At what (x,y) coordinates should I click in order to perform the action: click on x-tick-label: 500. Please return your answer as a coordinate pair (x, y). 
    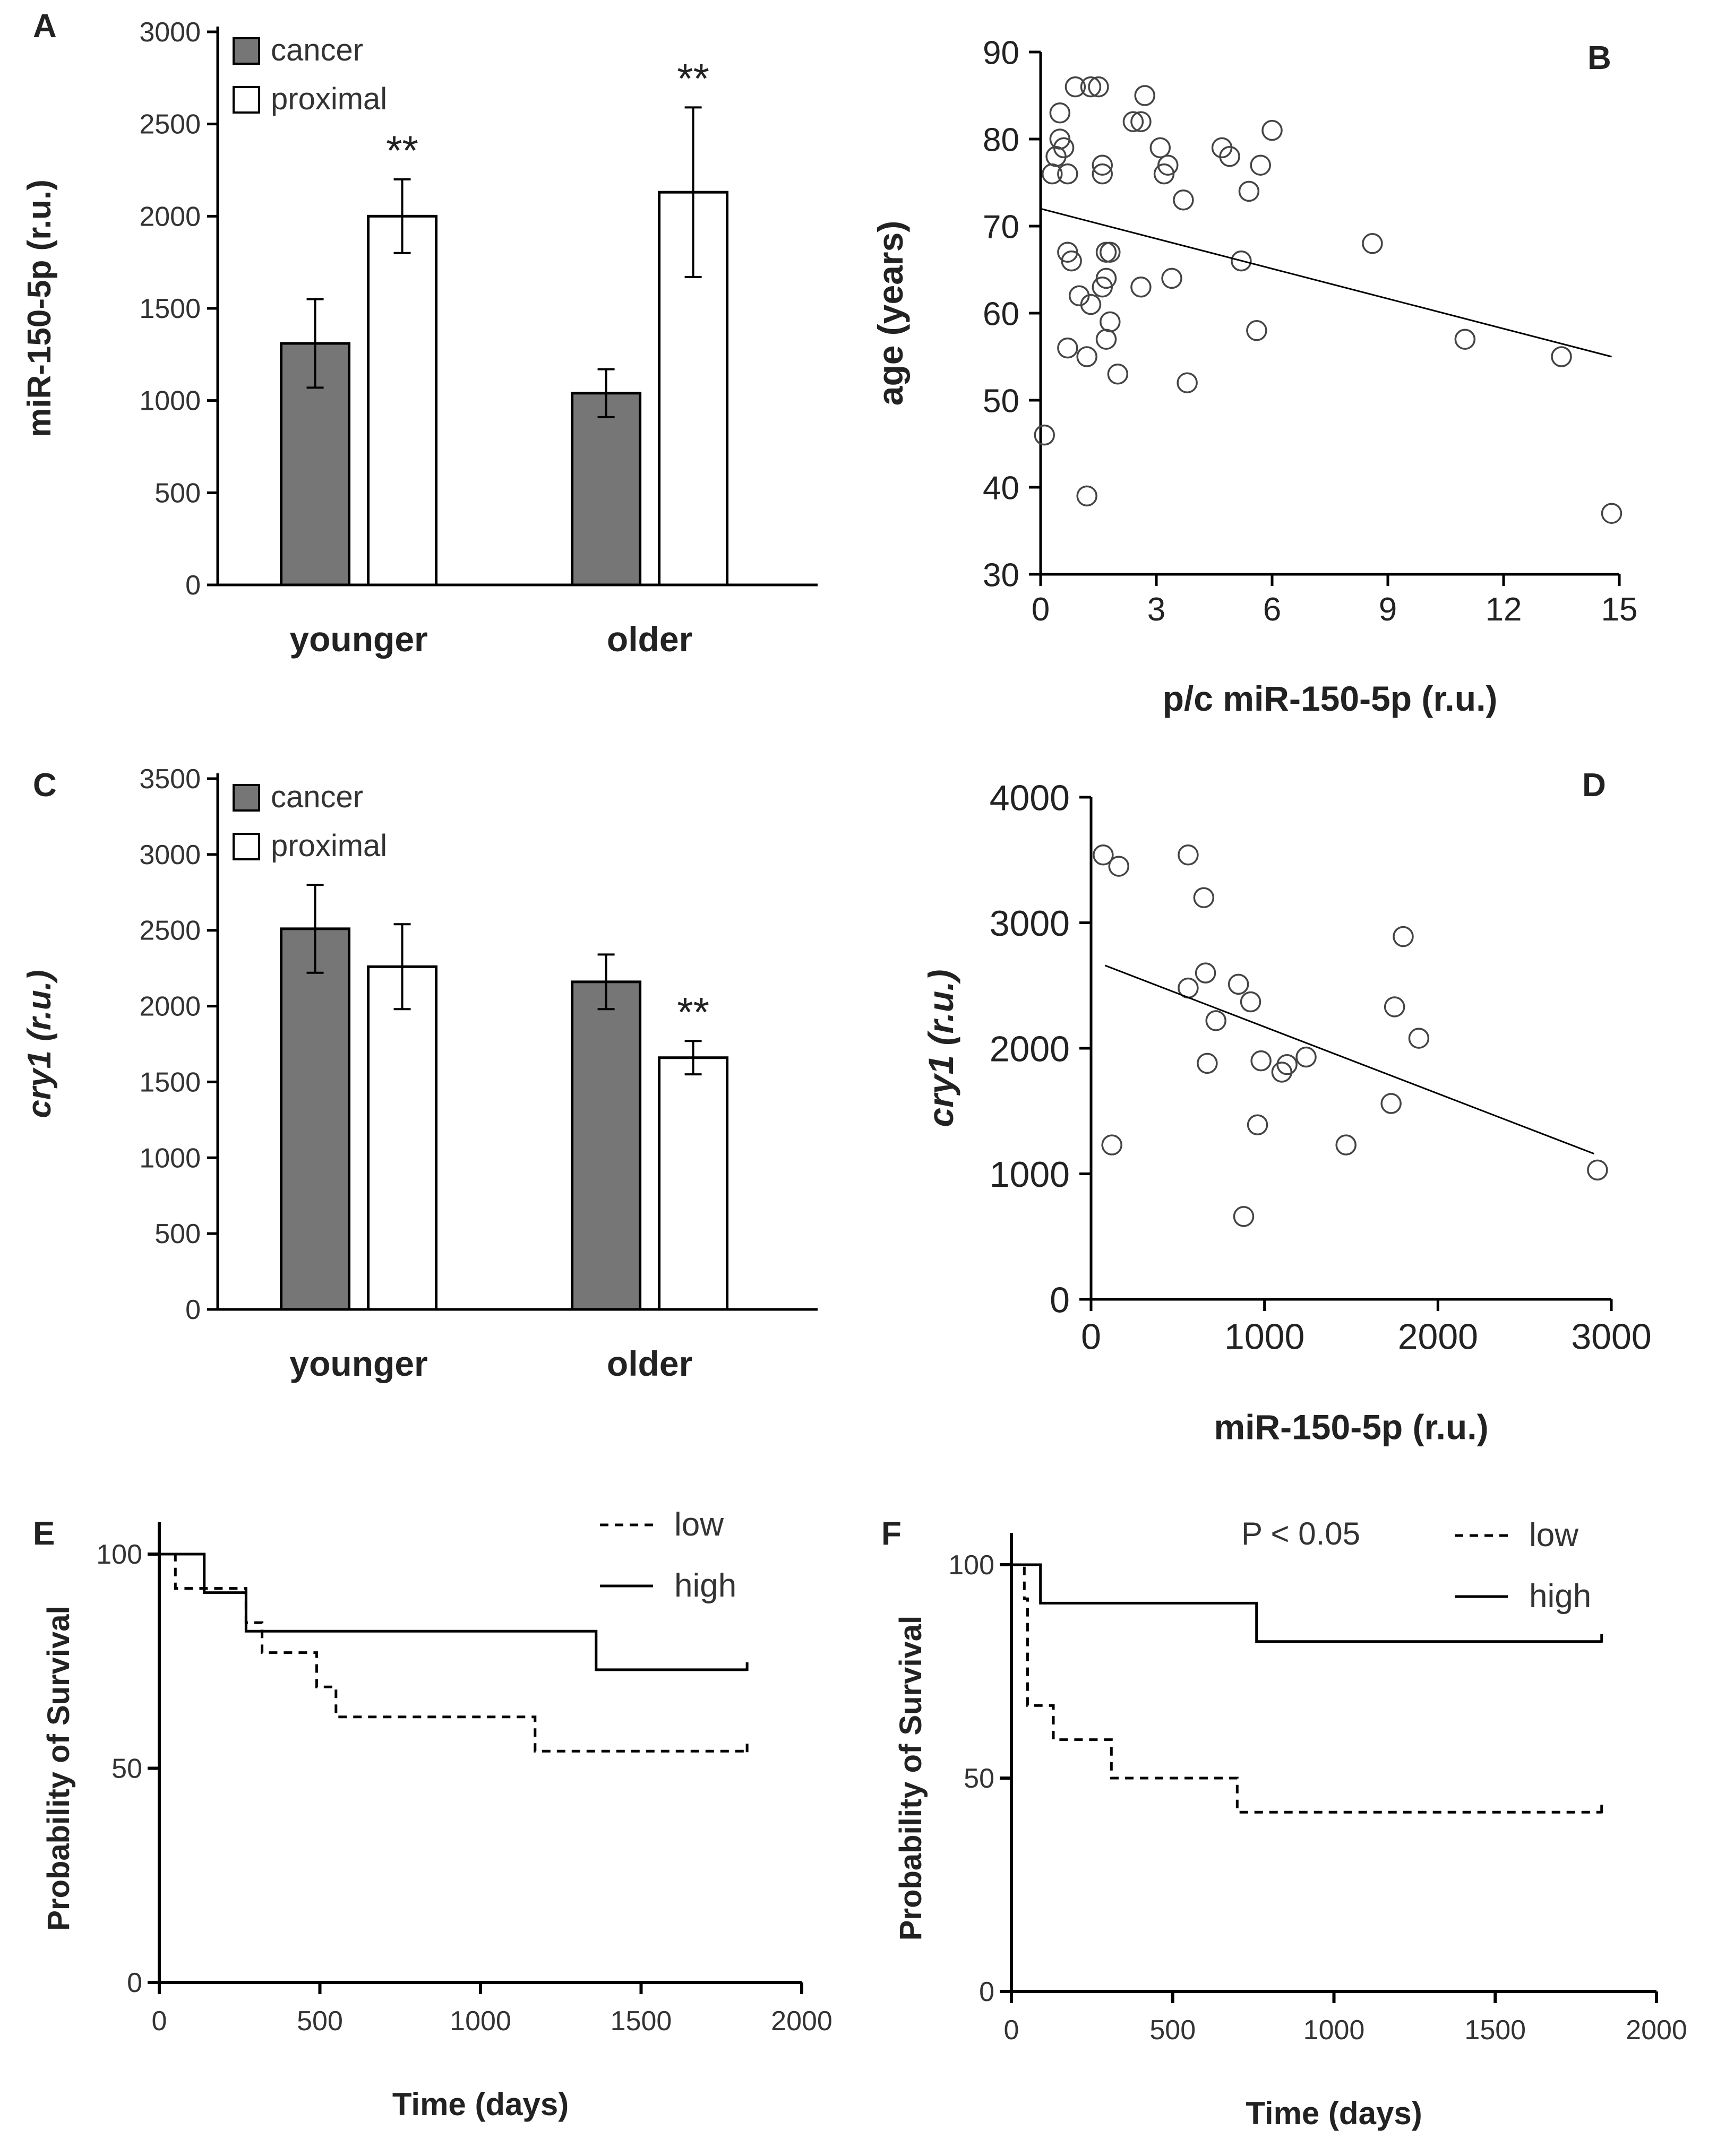
    Looking at the image, I should click on (1172, 2030).